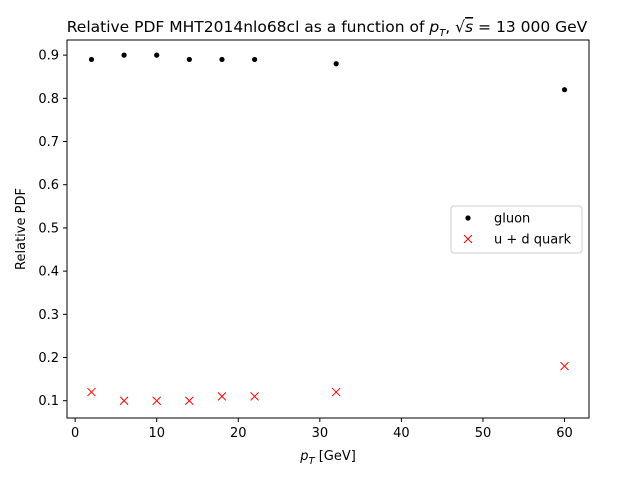  What do you see at coordinates (48, 228) in the screenshot?
I see `y-tick-label: 0.5` at bounding box center [48, 228].